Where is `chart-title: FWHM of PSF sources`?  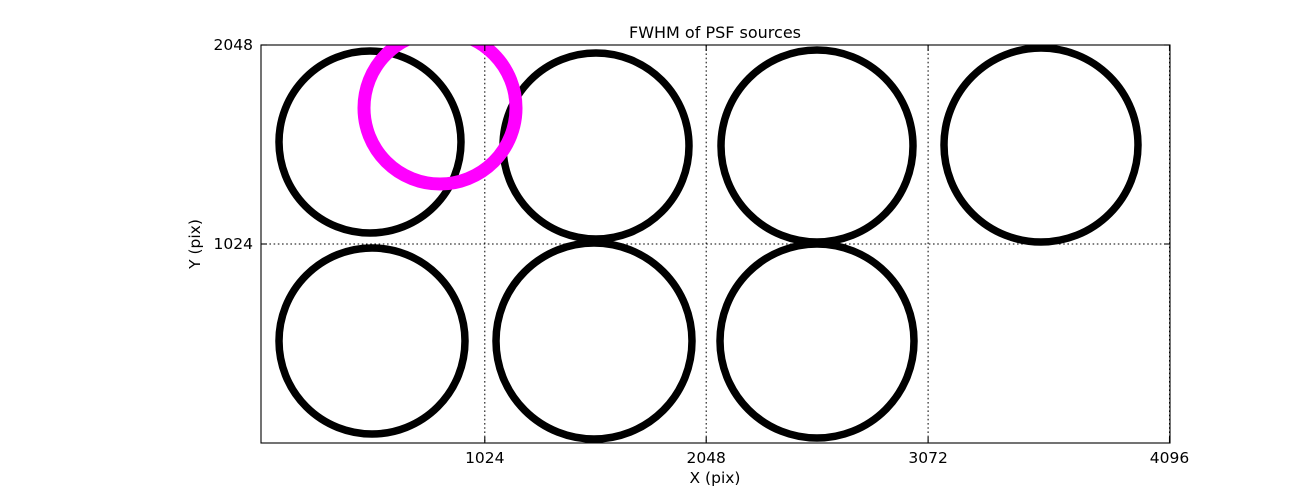
chart-title: FWHM of PSF sources is located at coordinates (715, 32).